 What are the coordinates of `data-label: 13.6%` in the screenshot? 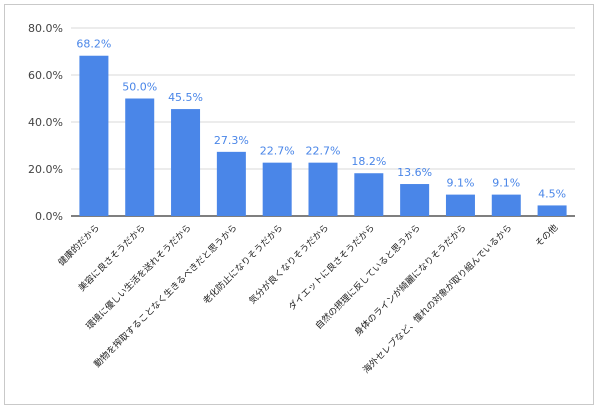 It's located at (414, 172).